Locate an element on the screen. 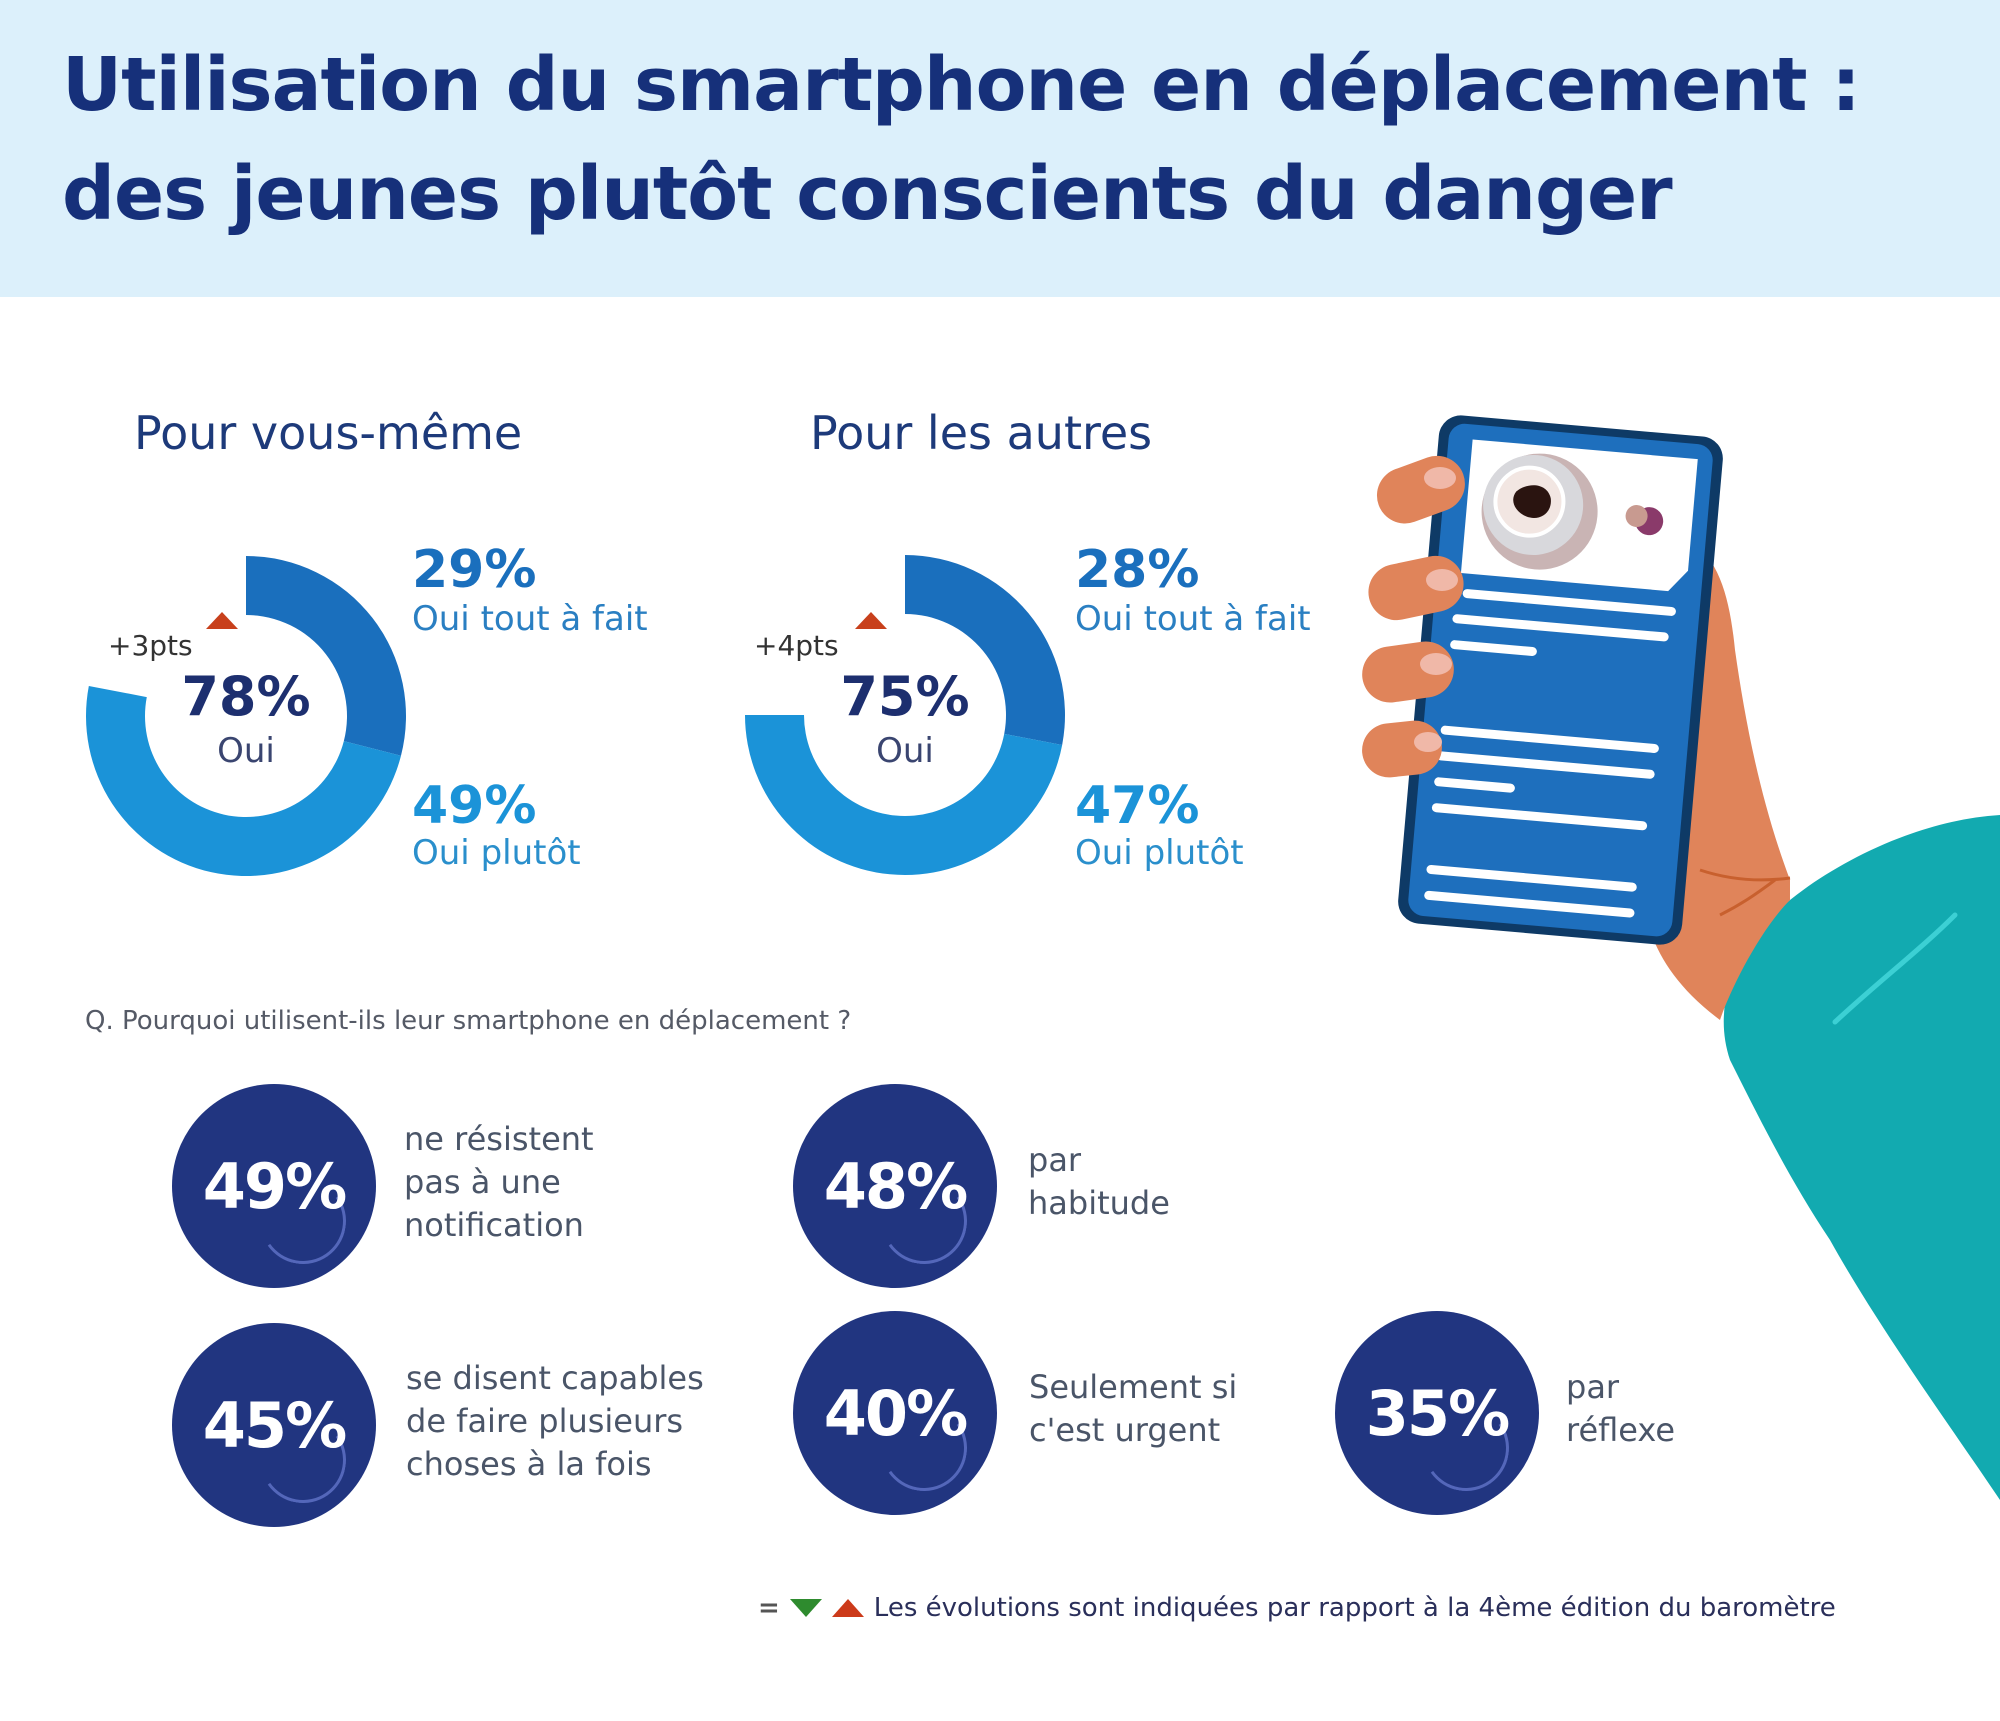 The height and width of the screenshot is (1721, 2000). stat-value: 35% is located at coordinates (1437, 1413).